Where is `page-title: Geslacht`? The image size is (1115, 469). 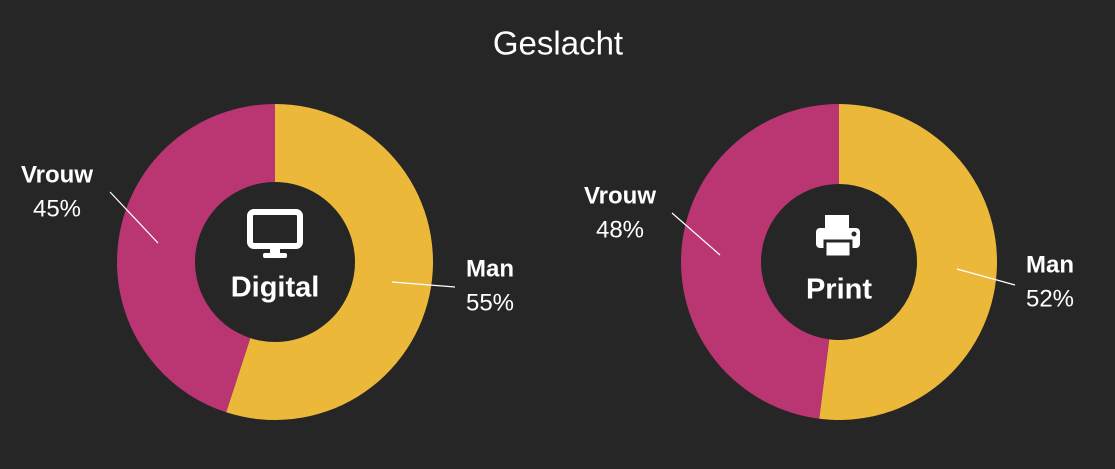
page-title: Geslacht is located at coordinates (558, 43).